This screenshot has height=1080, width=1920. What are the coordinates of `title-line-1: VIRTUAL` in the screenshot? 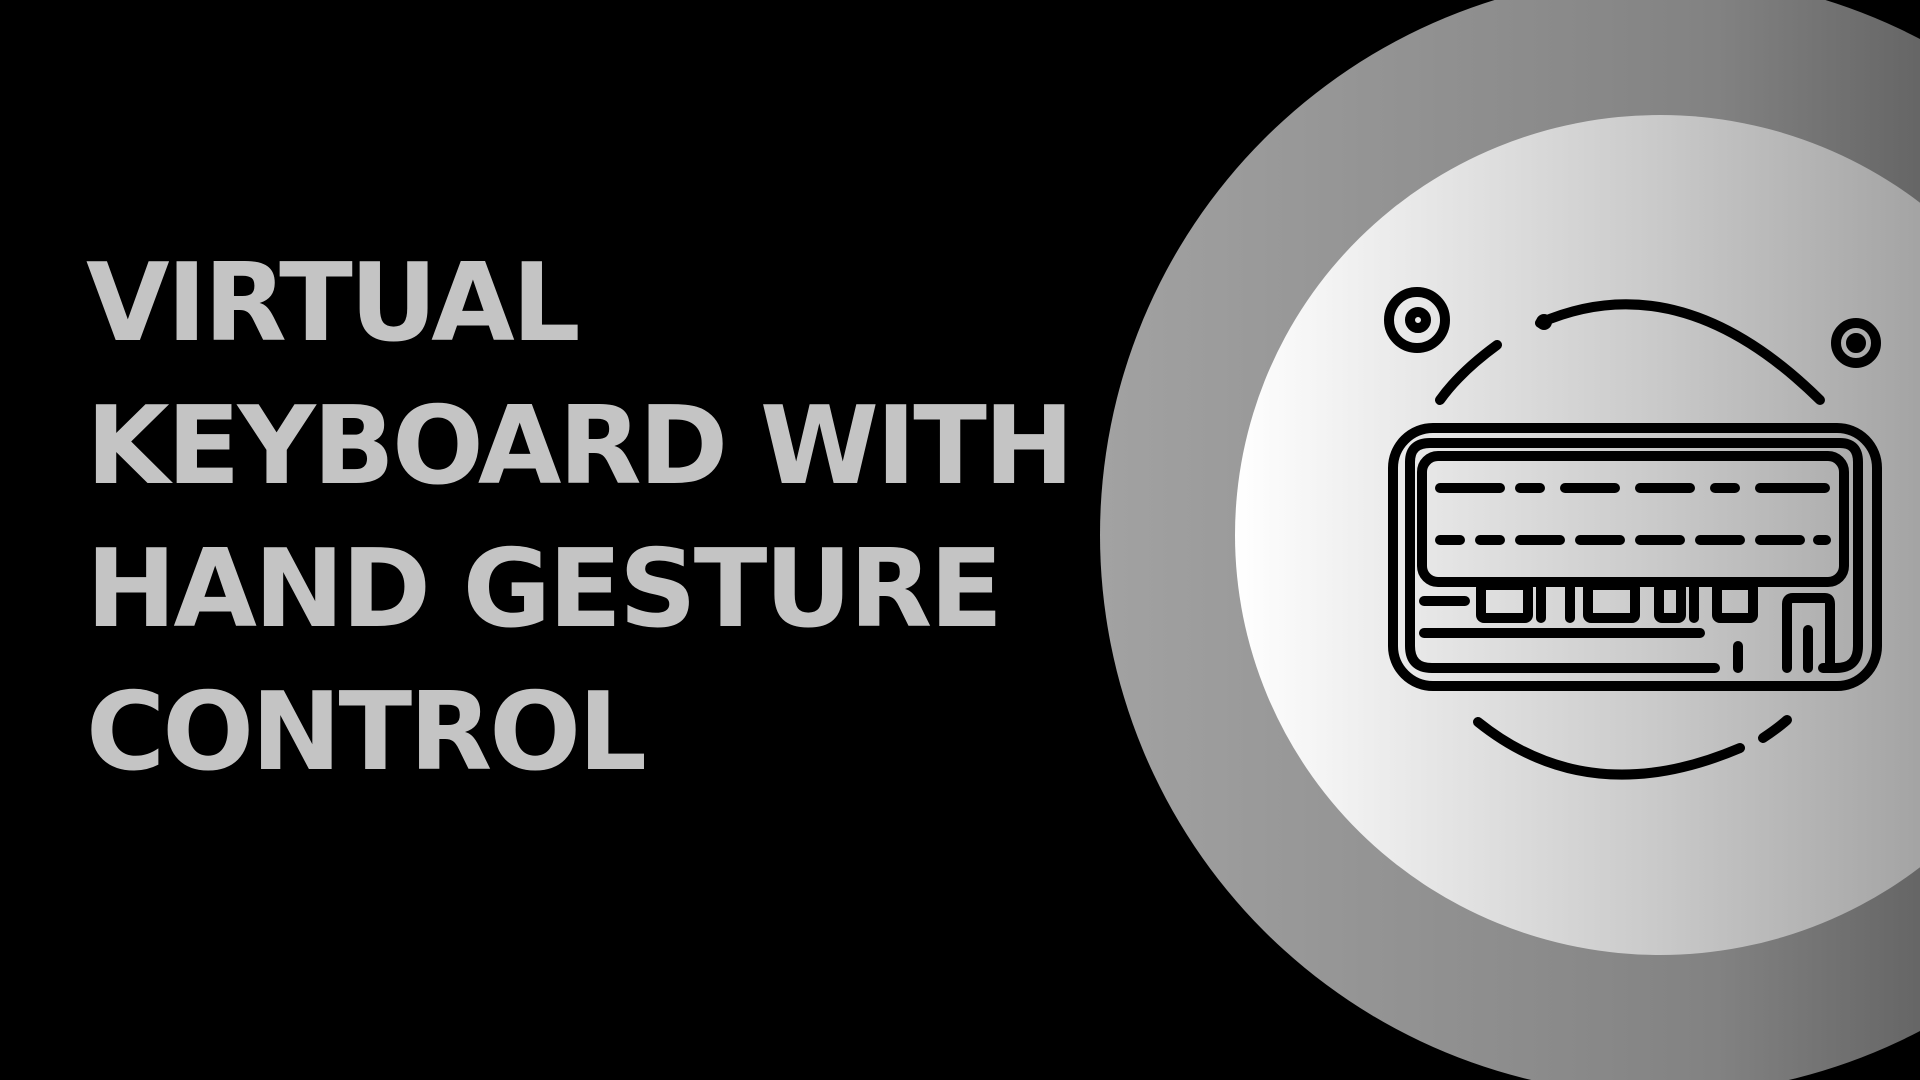 It's located at (333, 303).